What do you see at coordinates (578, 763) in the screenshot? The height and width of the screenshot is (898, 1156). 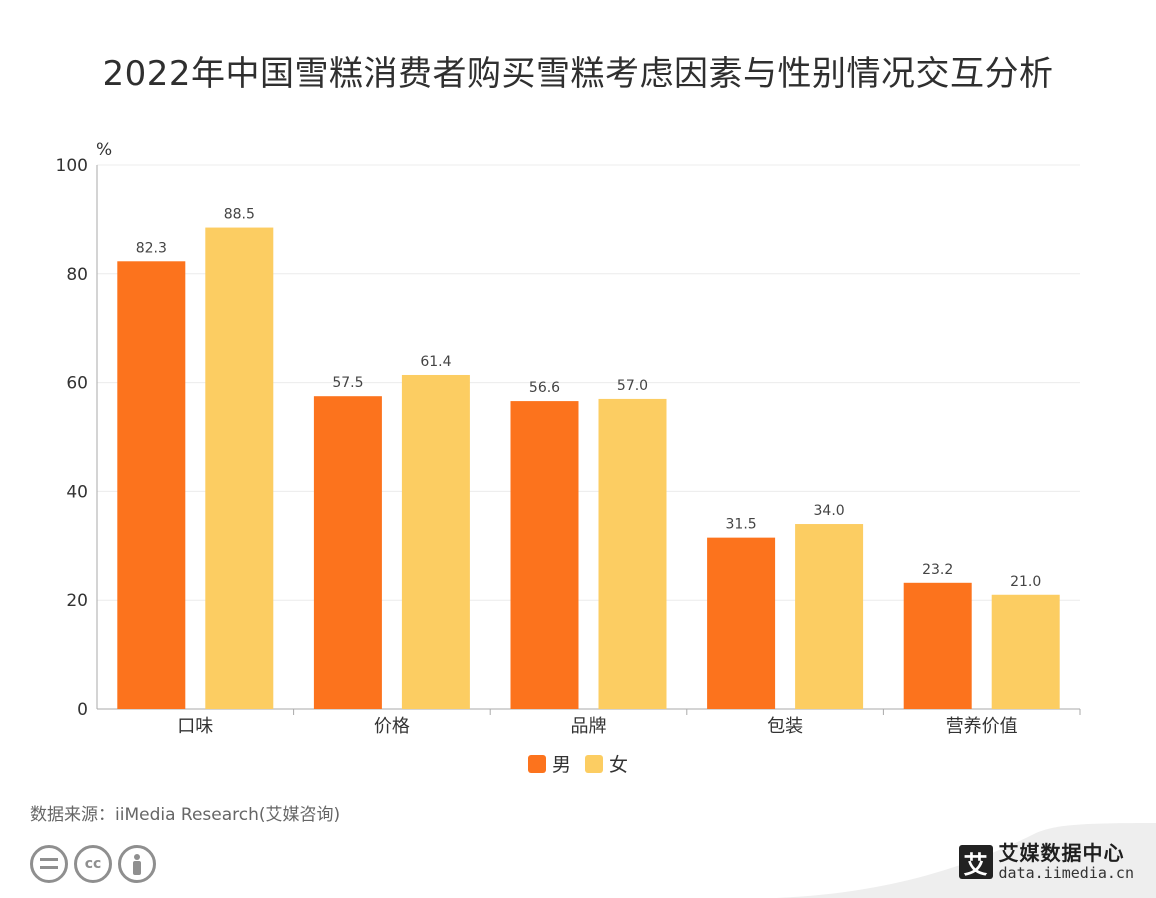 I see `legend: 男 女` at bounding box center [578, 763].